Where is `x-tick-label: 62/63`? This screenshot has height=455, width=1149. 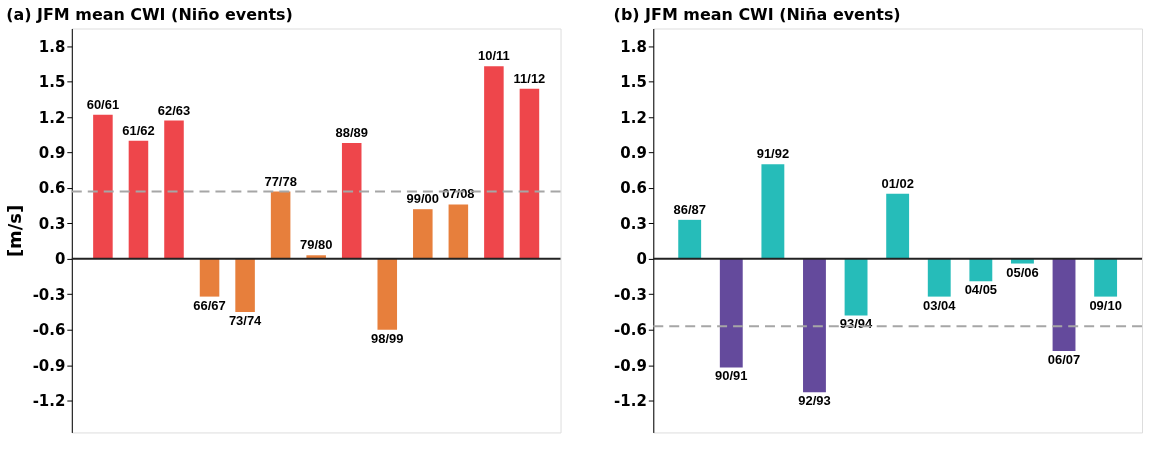 x-tick-label: 62/63 is located at coordinates (174, 110).